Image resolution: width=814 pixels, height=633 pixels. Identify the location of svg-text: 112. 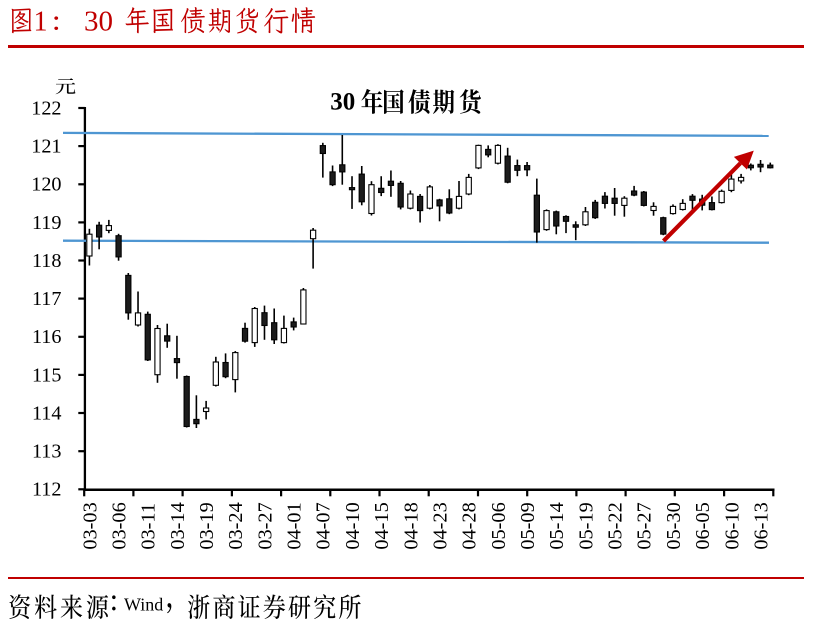
(47, 490).